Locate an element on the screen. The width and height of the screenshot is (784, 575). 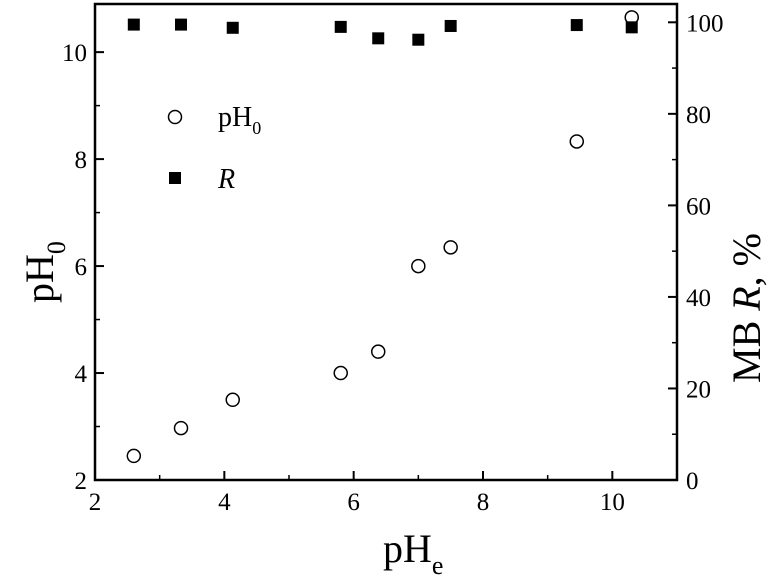
left-y-tick-label: 2 is located at coordinates (81, 481).